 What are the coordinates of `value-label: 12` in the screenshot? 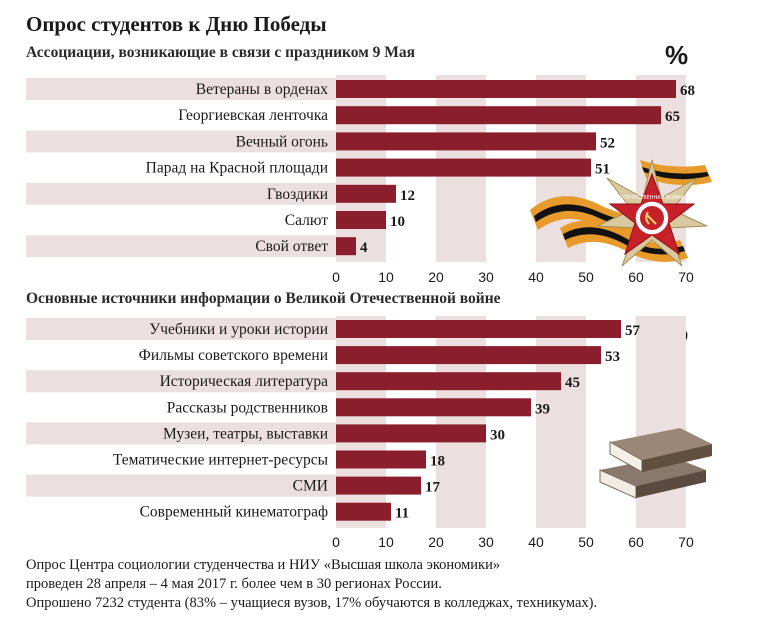 It's located at (407, 196).